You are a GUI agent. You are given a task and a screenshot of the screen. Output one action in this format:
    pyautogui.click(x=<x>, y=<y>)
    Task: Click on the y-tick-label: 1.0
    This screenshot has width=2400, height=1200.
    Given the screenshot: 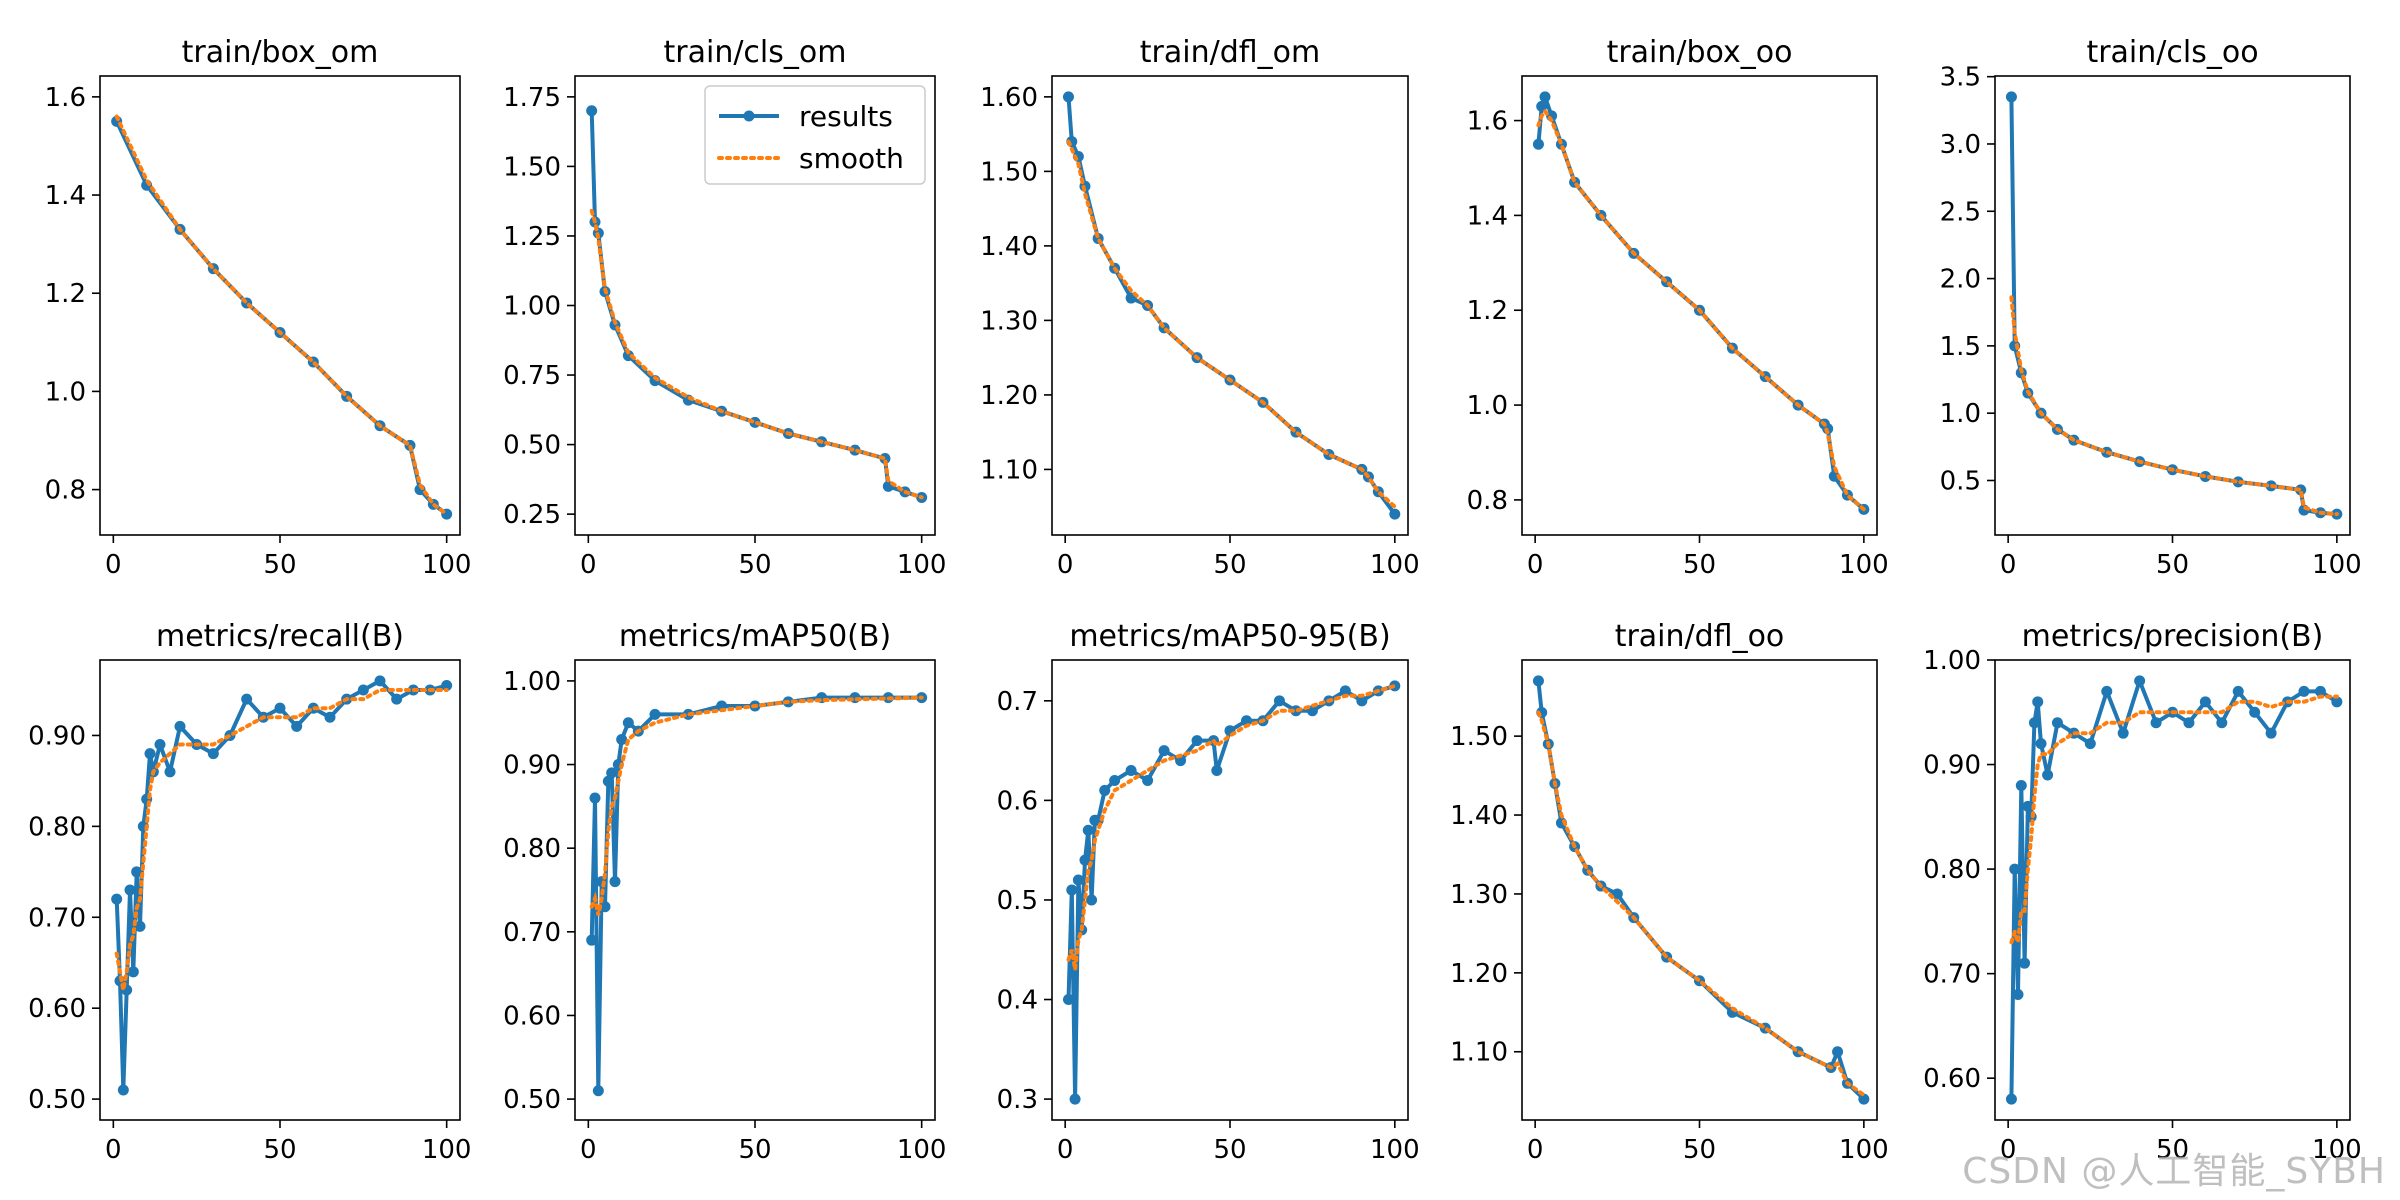 What is the action you would take?
    pyautogui.click(x=65, y=392)
    